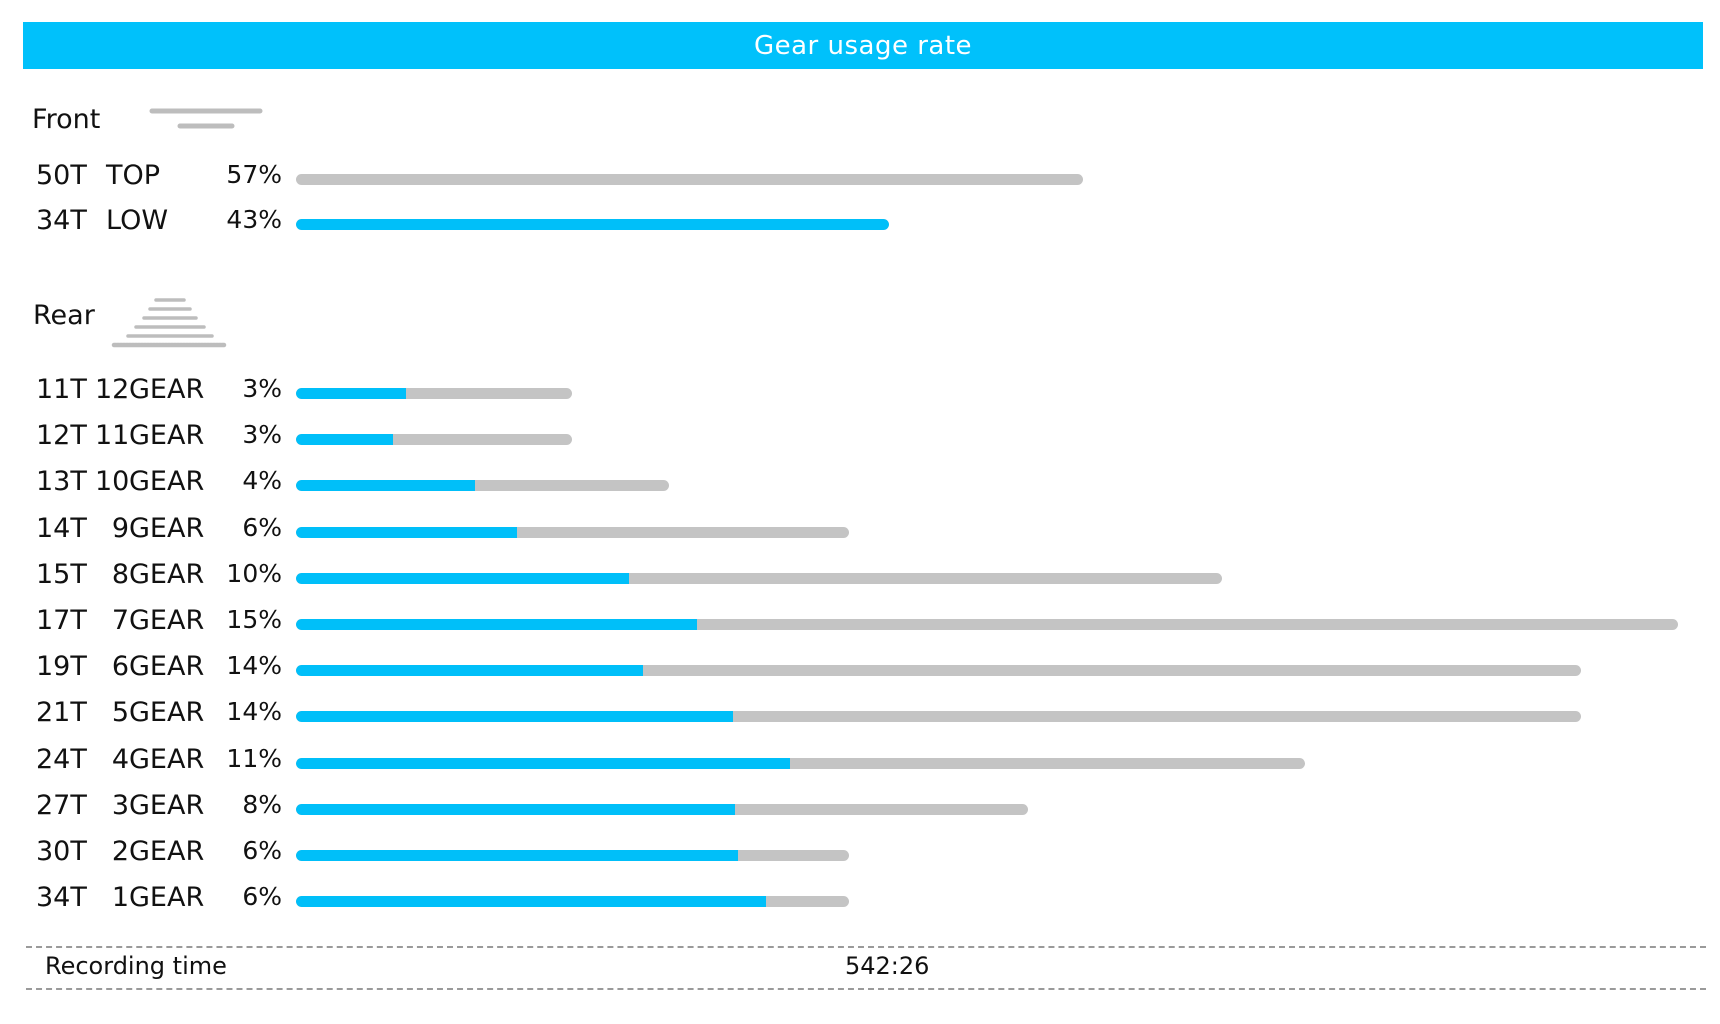 This screenshot has height=1024, width=1720. What do you see at coordinates (61, 759) in the screenshot?
I see `rear-teeth-label: 24T` at bounding box center [61, 759].